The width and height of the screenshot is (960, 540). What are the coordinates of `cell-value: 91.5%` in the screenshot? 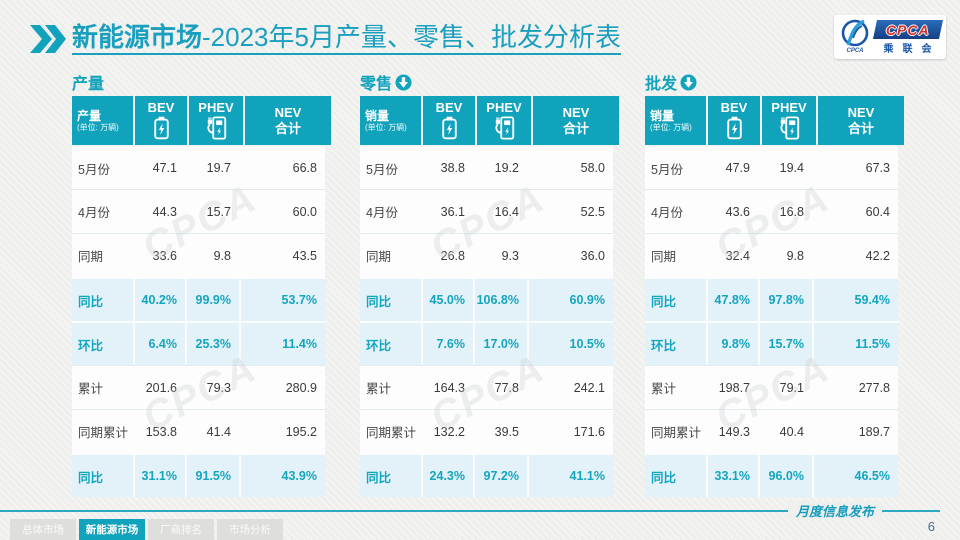 It's located at (212, 476).